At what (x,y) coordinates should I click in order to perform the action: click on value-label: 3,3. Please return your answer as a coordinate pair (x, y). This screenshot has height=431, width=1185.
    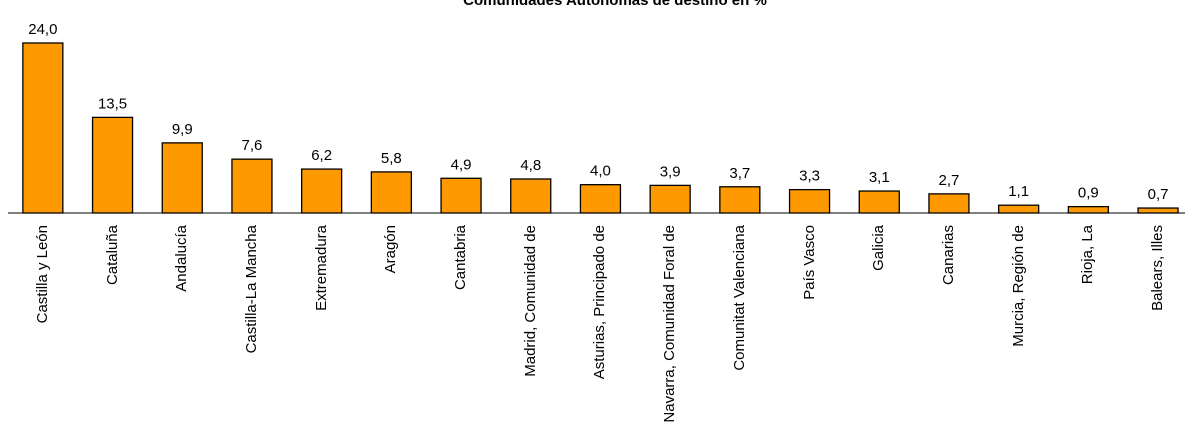
    Looking at the image, I should click on (809, 176).